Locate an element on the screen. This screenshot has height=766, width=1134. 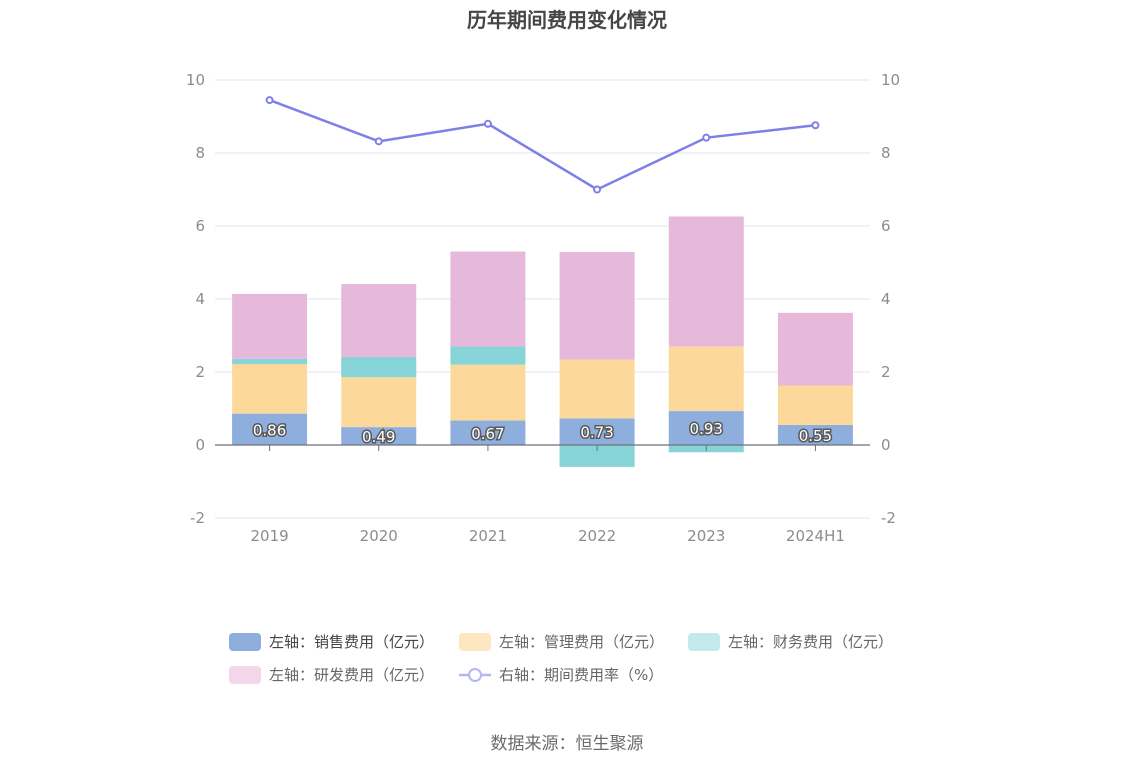
legend-item: 左轴：财务费用（亿元） is located at coordinates (790, 641).